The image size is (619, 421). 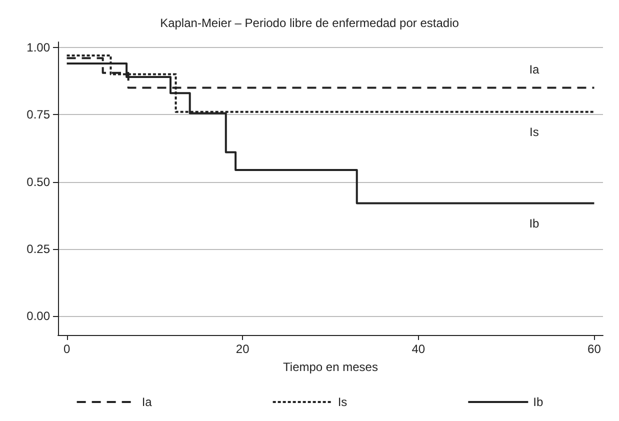 I want to click on annotation: Is, so click(x=534, y=131).